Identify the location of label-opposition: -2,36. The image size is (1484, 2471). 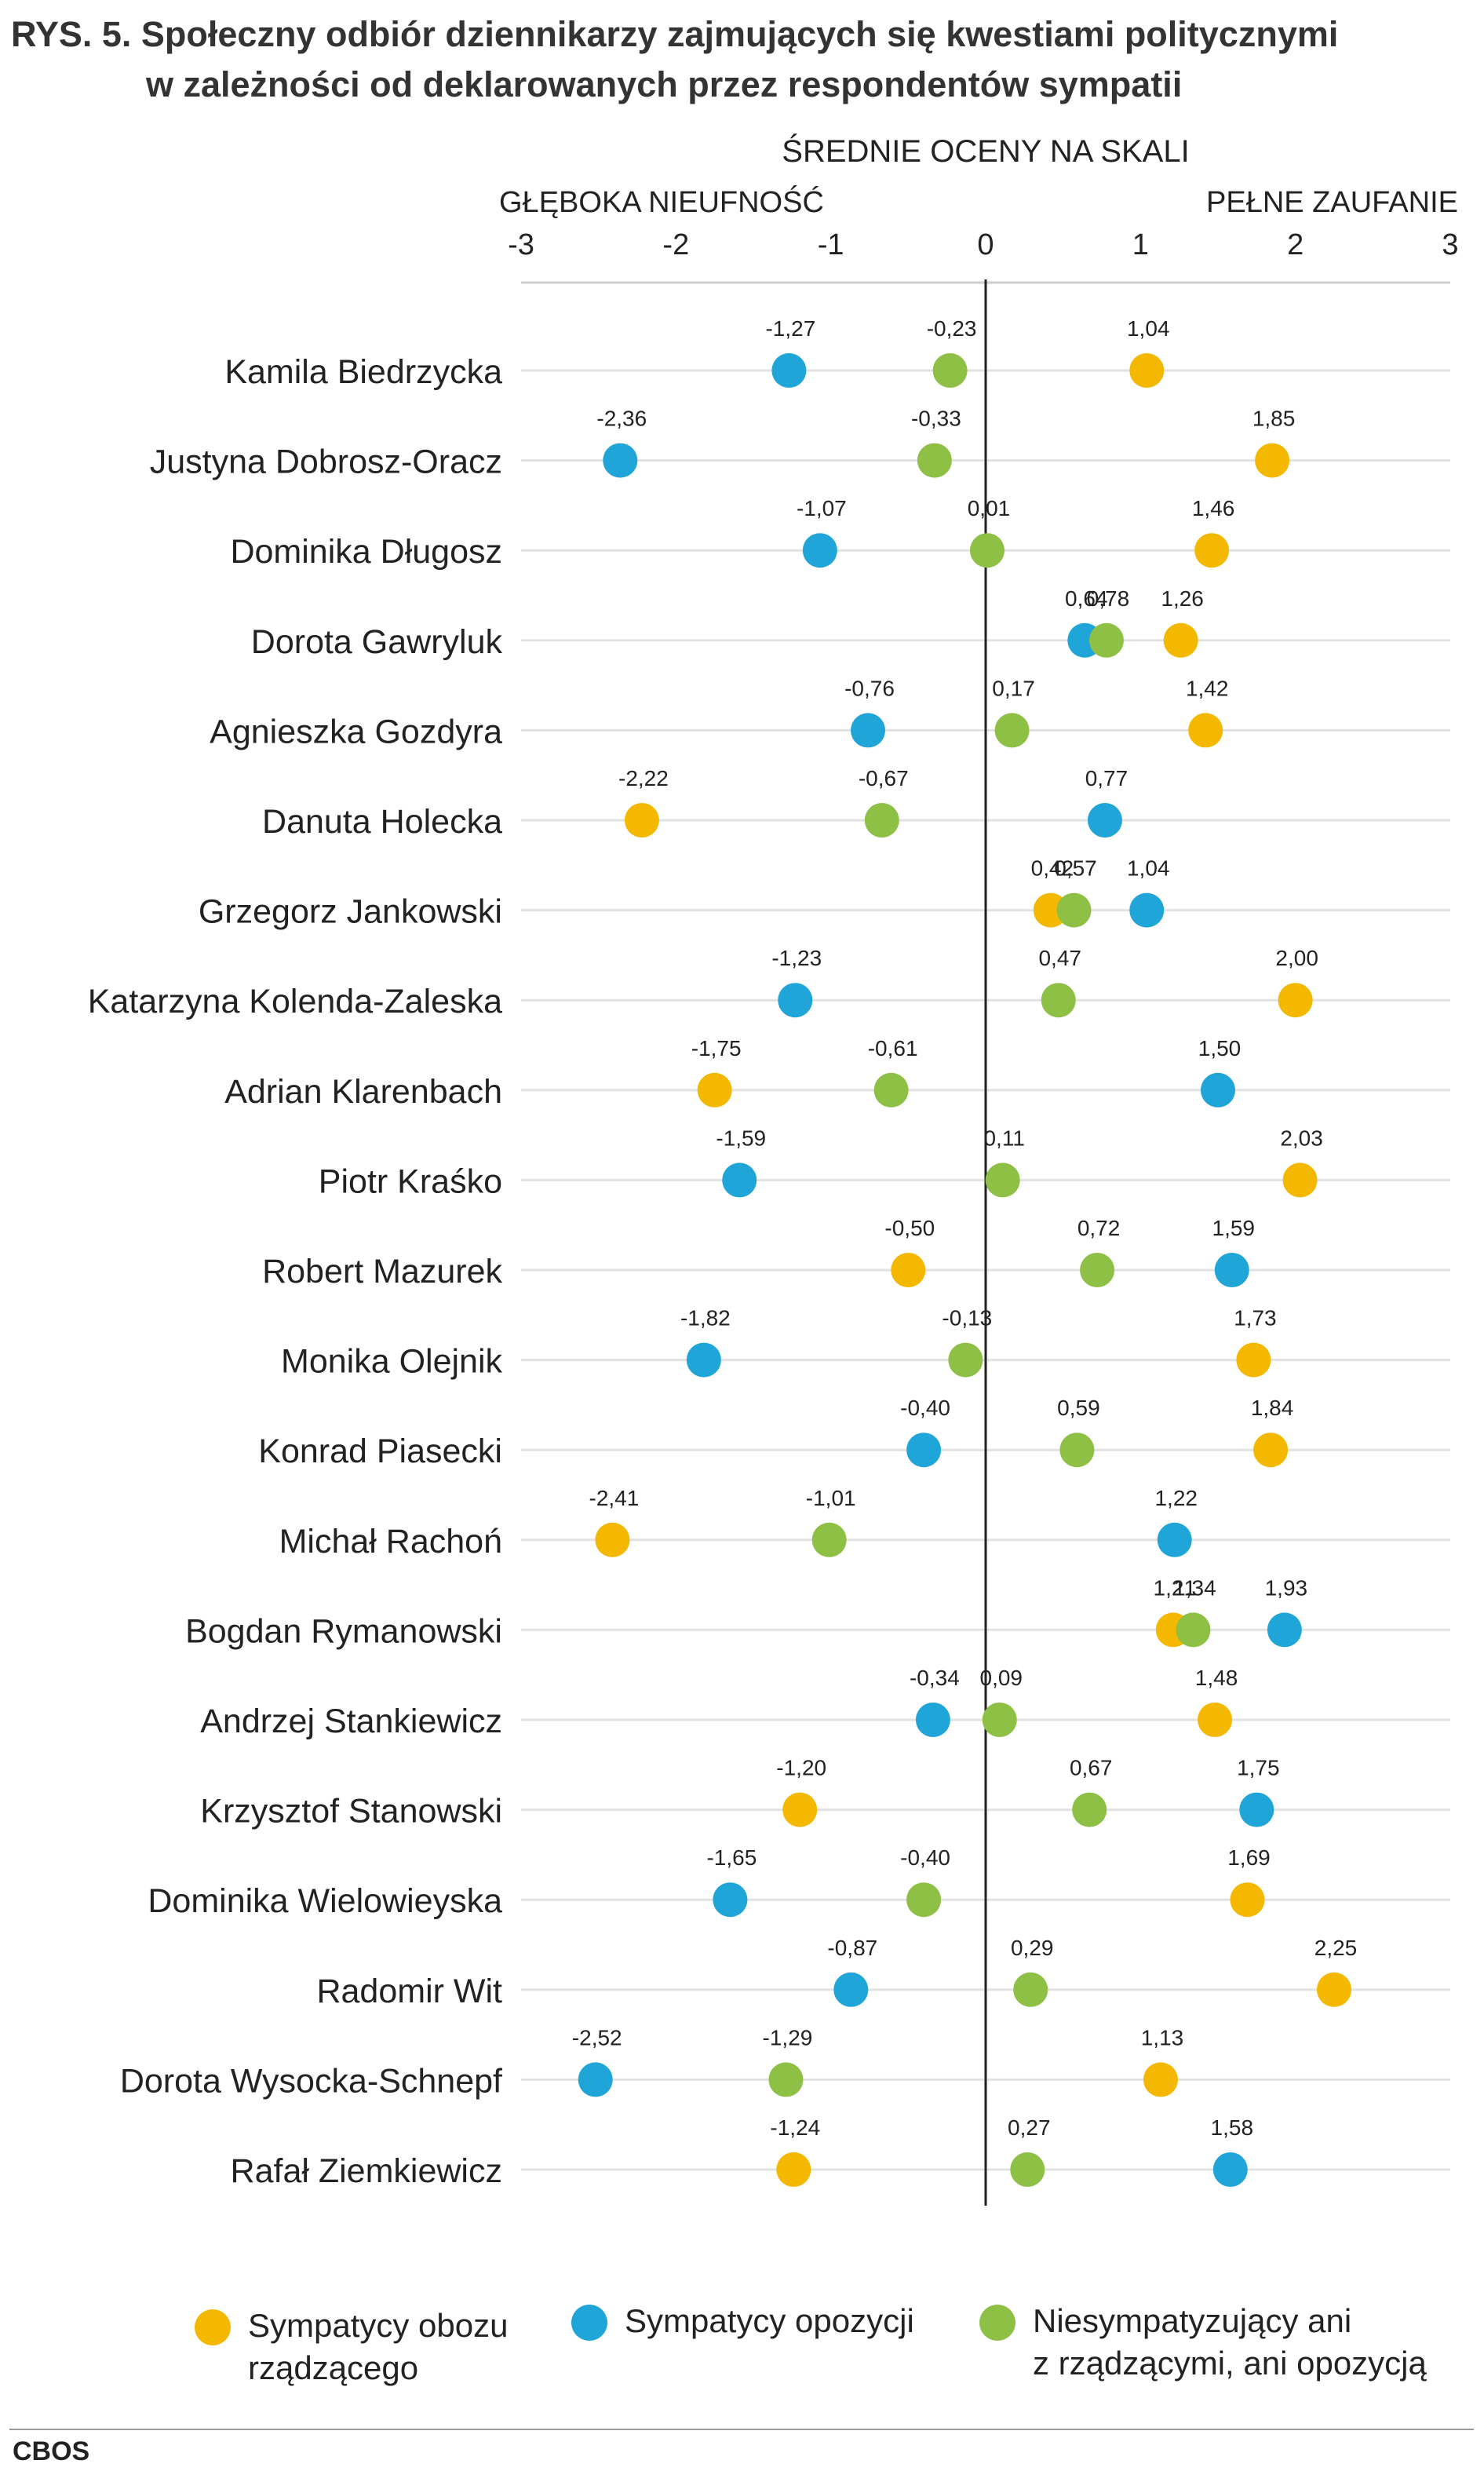
(621, 419).